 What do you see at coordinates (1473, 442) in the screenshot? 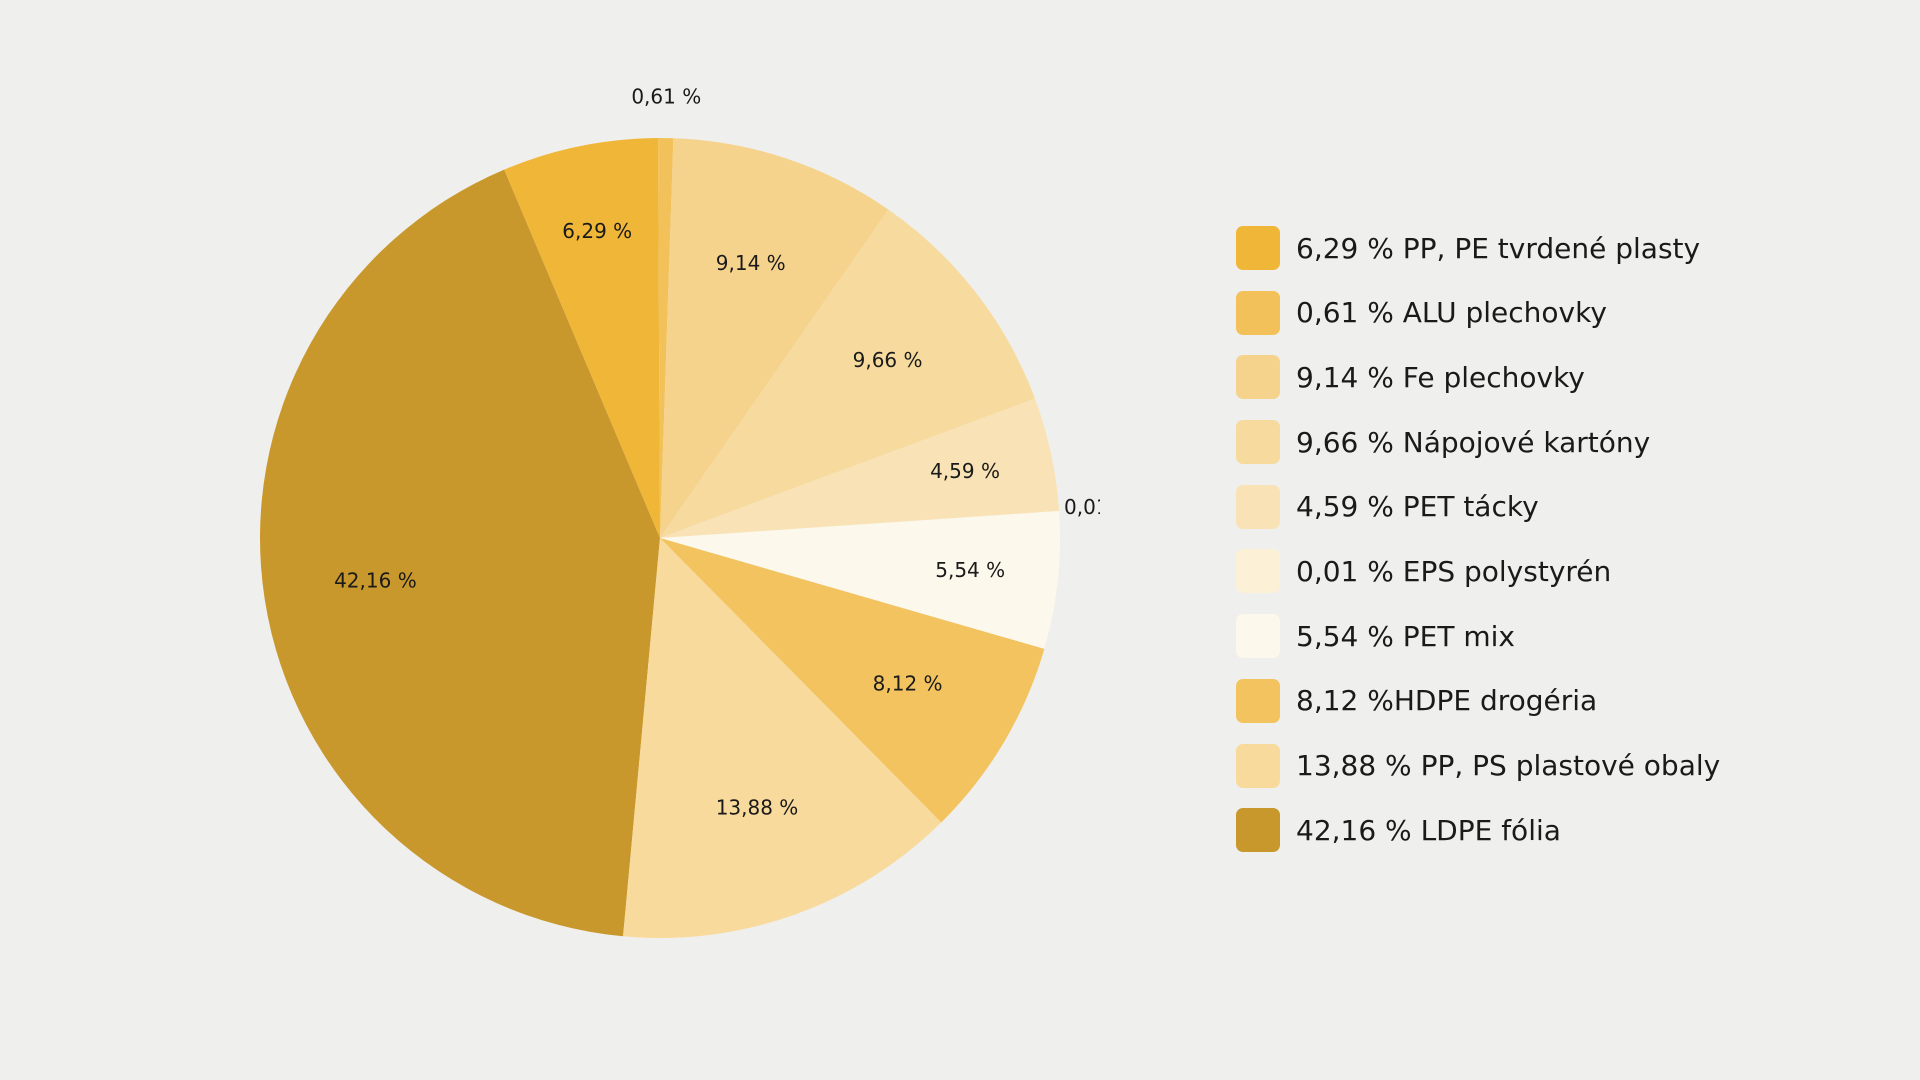
I see `legend-label: 9,66 % Nápojové kartóny` at bounding box center [1473, 442].